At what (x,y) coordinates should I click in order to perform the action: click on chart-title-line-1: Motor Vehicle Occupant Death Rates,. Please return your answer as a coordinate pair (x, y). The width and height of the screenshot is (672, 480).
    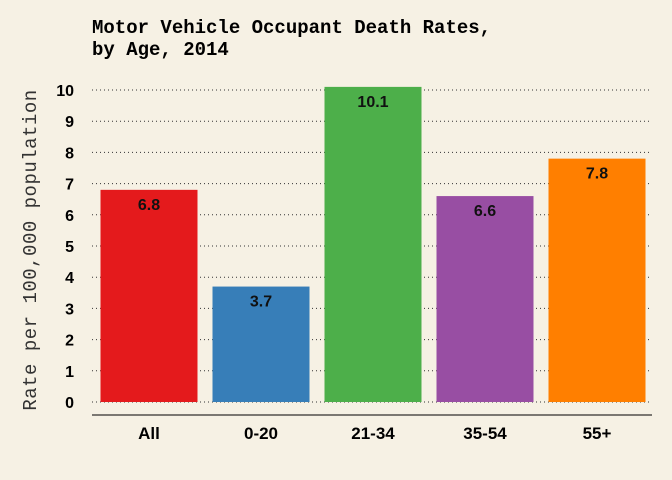
    Looking at the image, I should click on (291, 28).